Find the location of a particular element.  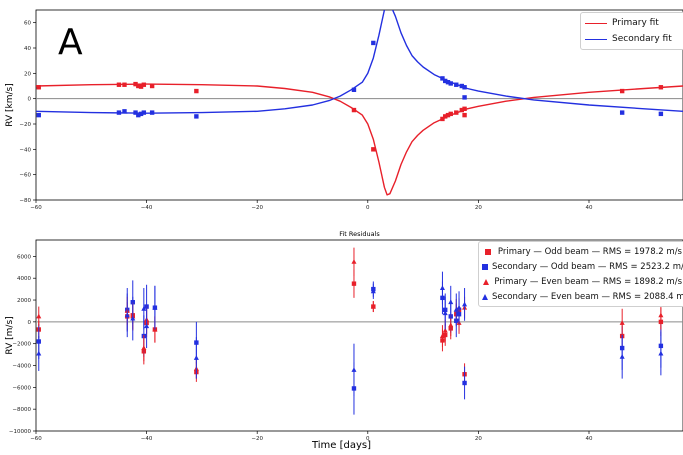

y-axis-label: RV [m/s] is located at coordinates (10, 335).